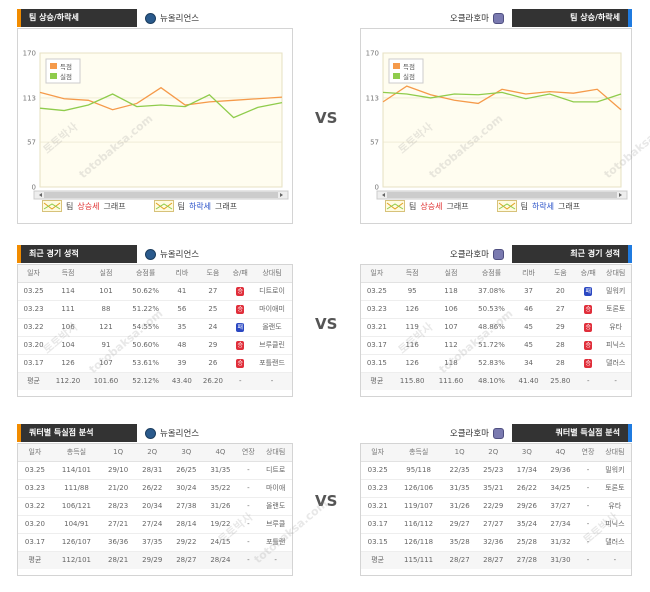 Image resolution: width=650 pixels, height=592 pixels. Describe the element at coordinates (34, 291) in the screenshot. I see `table-cell: 03.25` at that location.